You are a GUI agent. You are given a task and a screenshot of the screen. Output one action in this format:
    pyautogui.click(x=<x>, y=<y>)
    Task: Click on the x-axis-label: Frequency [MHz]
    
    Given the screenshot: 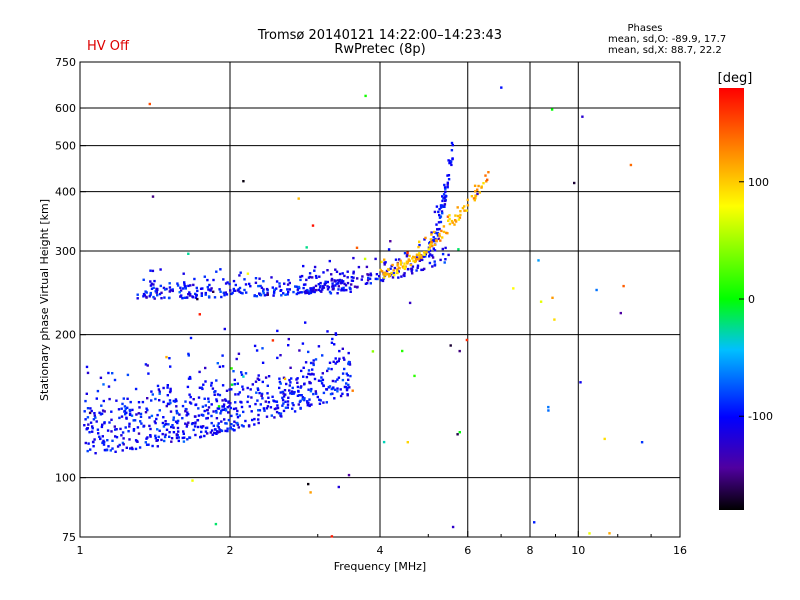 What is the action you would take?
    pyautogui.click(x=380, y=566)
    